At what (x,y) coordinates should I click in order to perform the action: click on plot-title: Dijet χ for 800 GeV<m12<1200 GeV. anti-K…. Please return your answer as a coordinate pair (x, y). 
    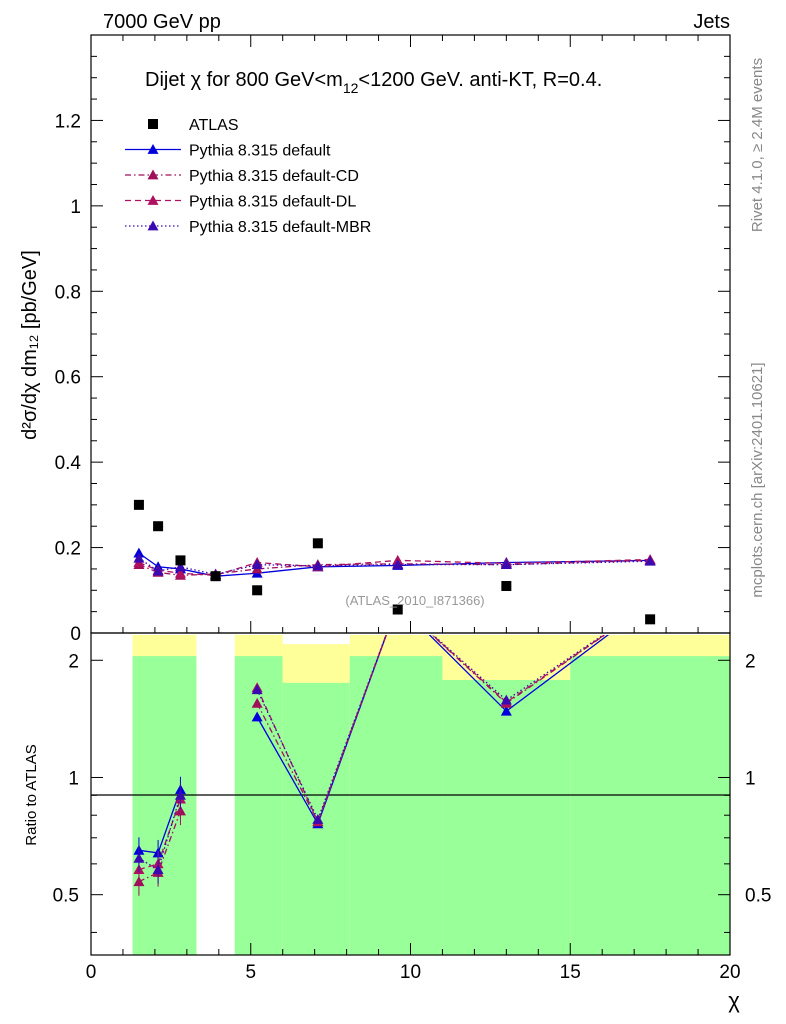
    Looking at the image, I should click on (373, 82).